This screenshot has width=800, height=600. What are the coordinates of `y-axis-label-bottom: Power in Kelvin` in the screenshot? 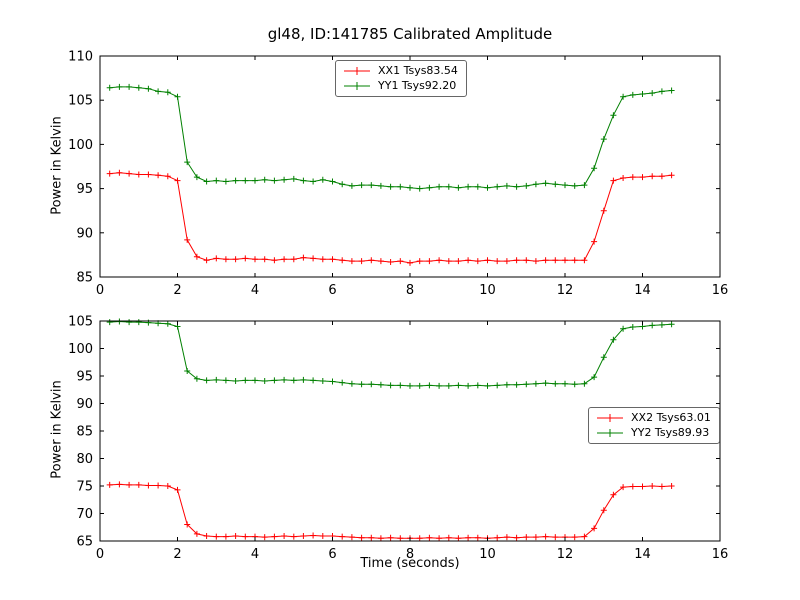 It's located at (57, 429).